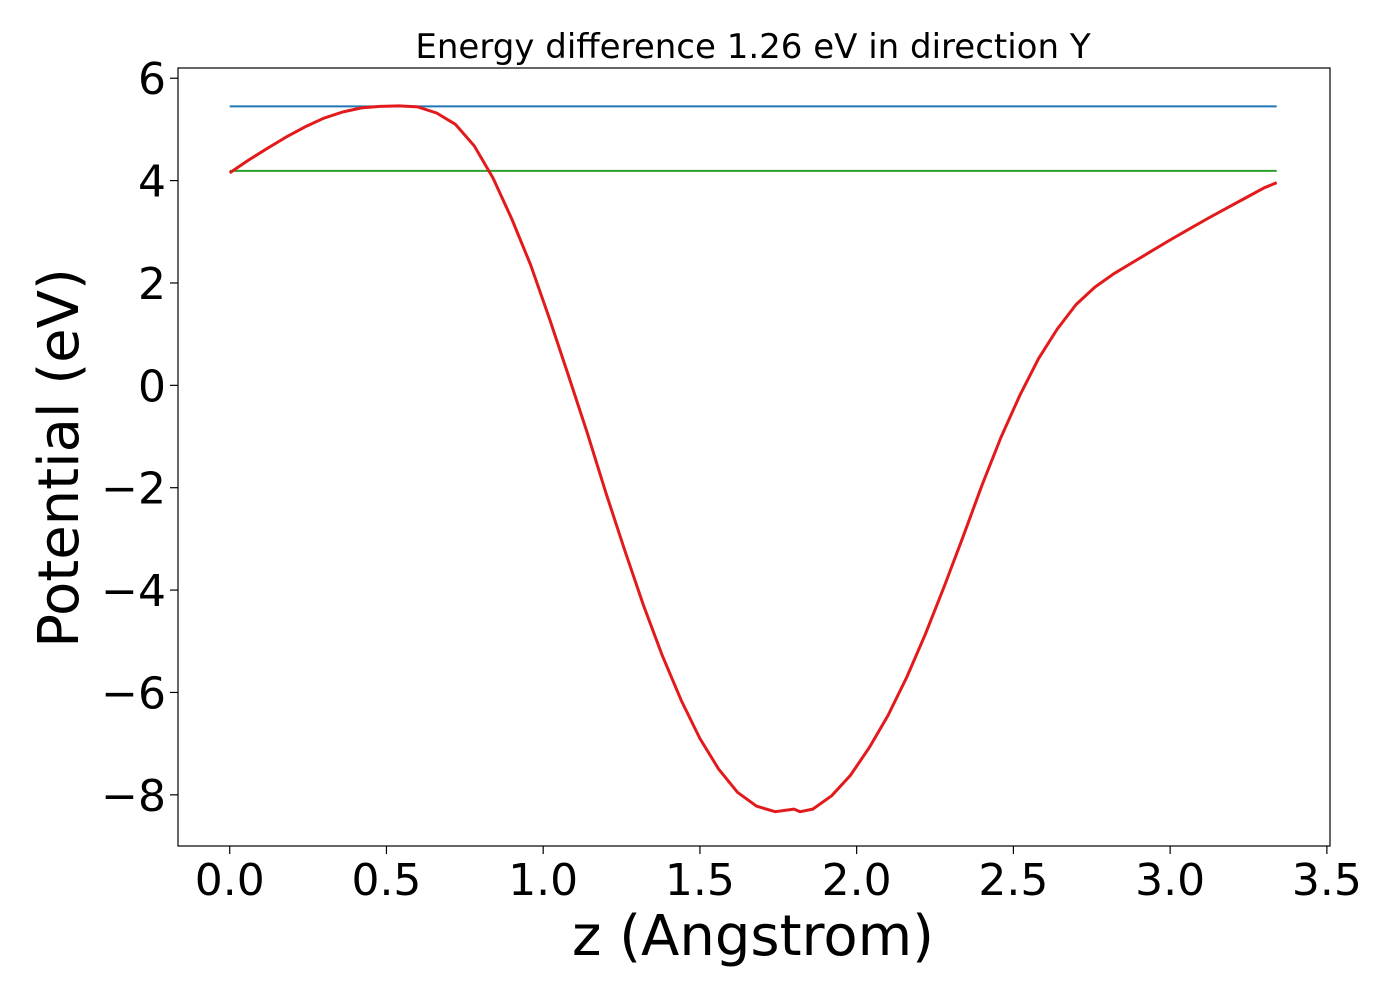  Describe the element at coordinates (857, 880) in the screenshot. I see `x-tick-label: 2.0` at that location.